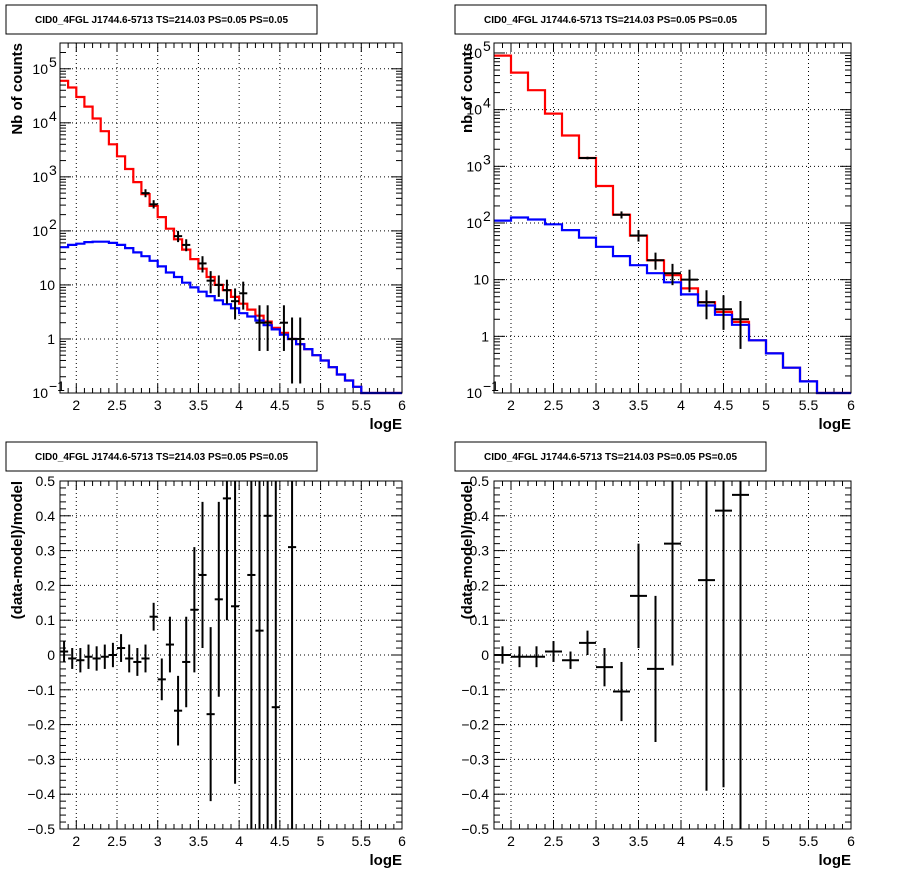 The image size is (898, 875). What do you see at coordinates (231, 317) in the screenshot?
I see `source-model-histogram` at bounding box center [231, 317].